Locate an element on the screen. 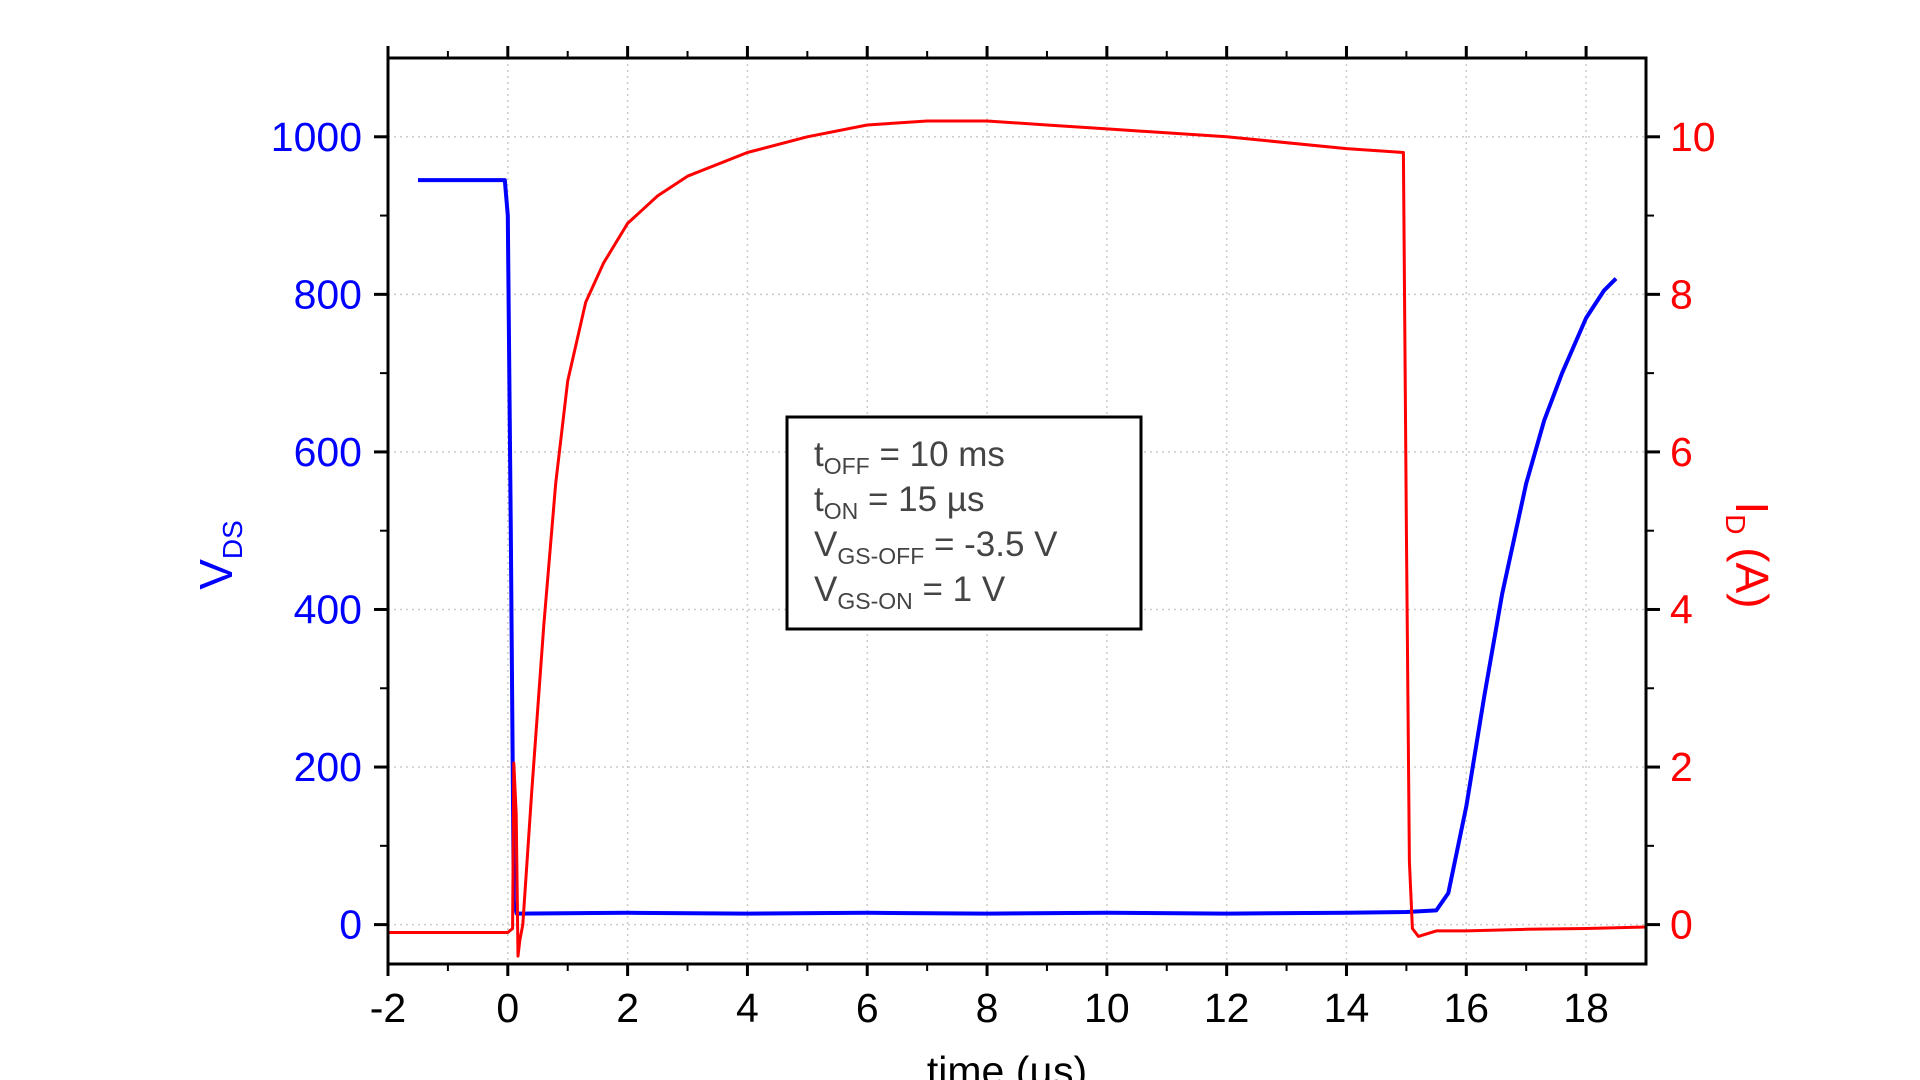 This screenshot has height=1080, width=1920. y-right-tick-label: 8 is located at coordinates (1681, 294).